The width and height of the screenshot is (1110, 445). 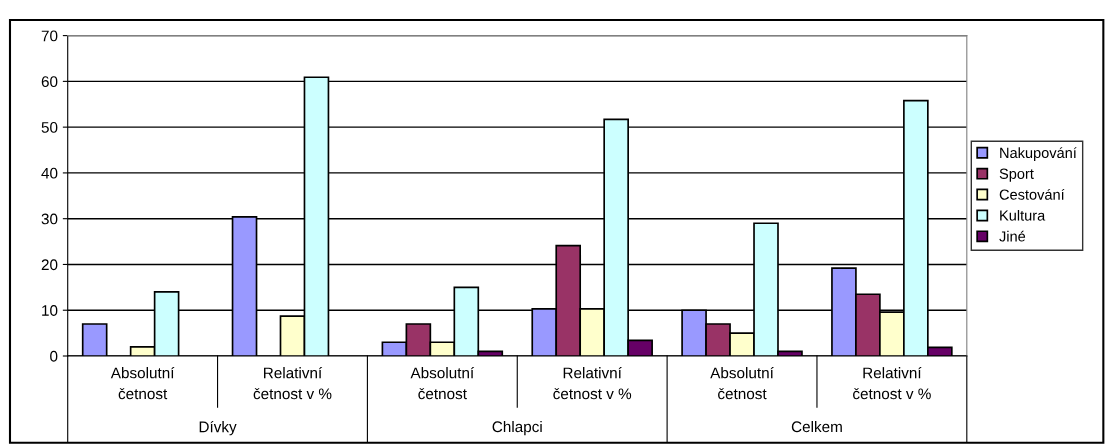 What do you see at coordinates (54, 356) in the screenshot?
I see `y-tick-label: 0` at bounding box center [54, 356].